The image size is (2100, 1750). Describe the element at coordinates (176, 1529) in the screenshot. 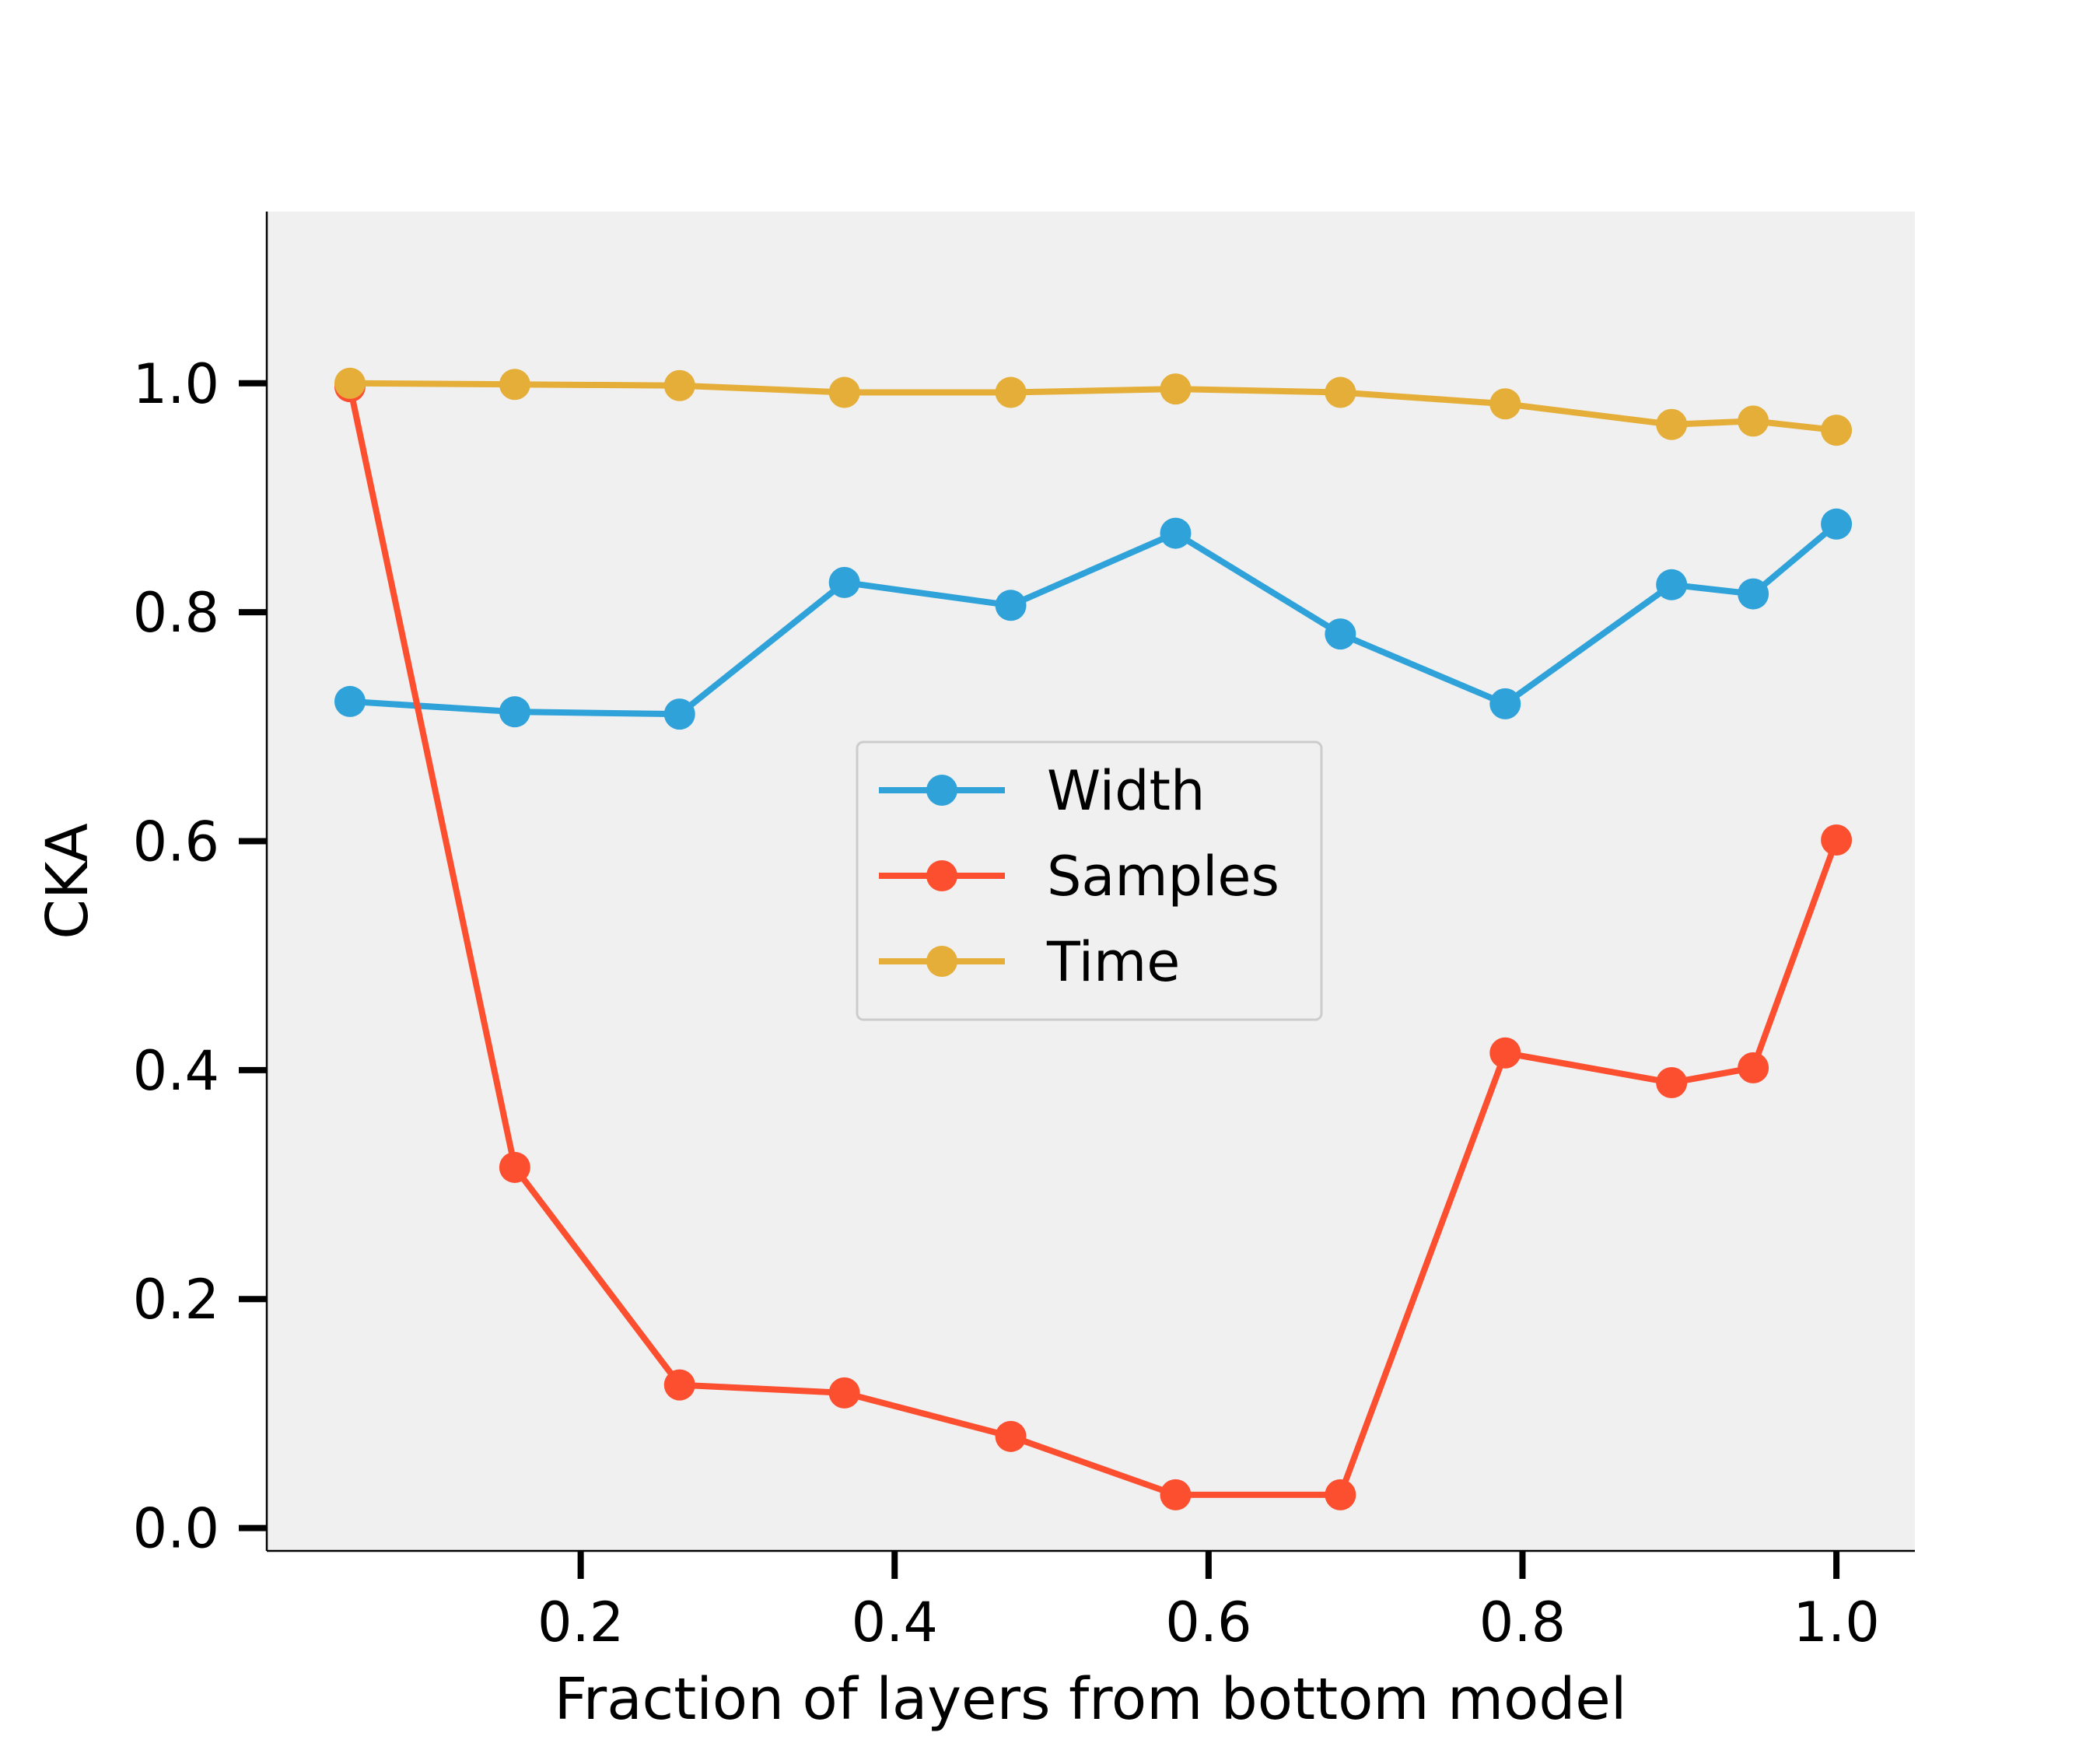

I see `y-tick-label: 0.0` at that location.